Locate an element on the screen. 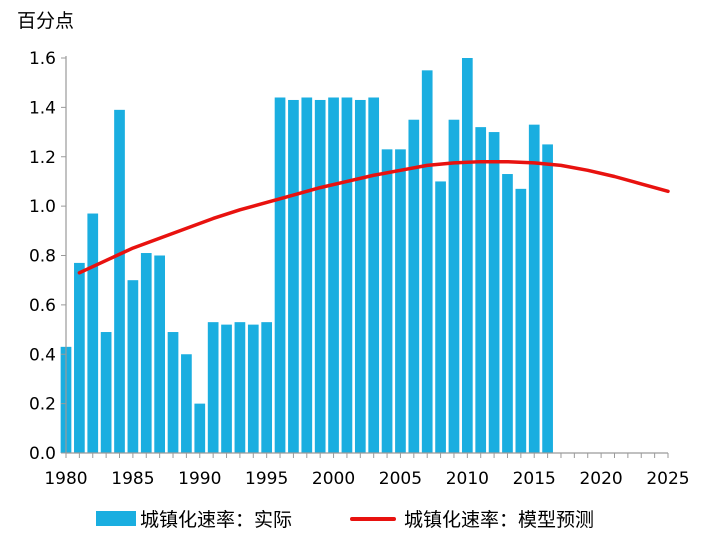 This screenshot has height=550, width=701. y-axis-label: 百分点 is located at coordinates (46, 21).